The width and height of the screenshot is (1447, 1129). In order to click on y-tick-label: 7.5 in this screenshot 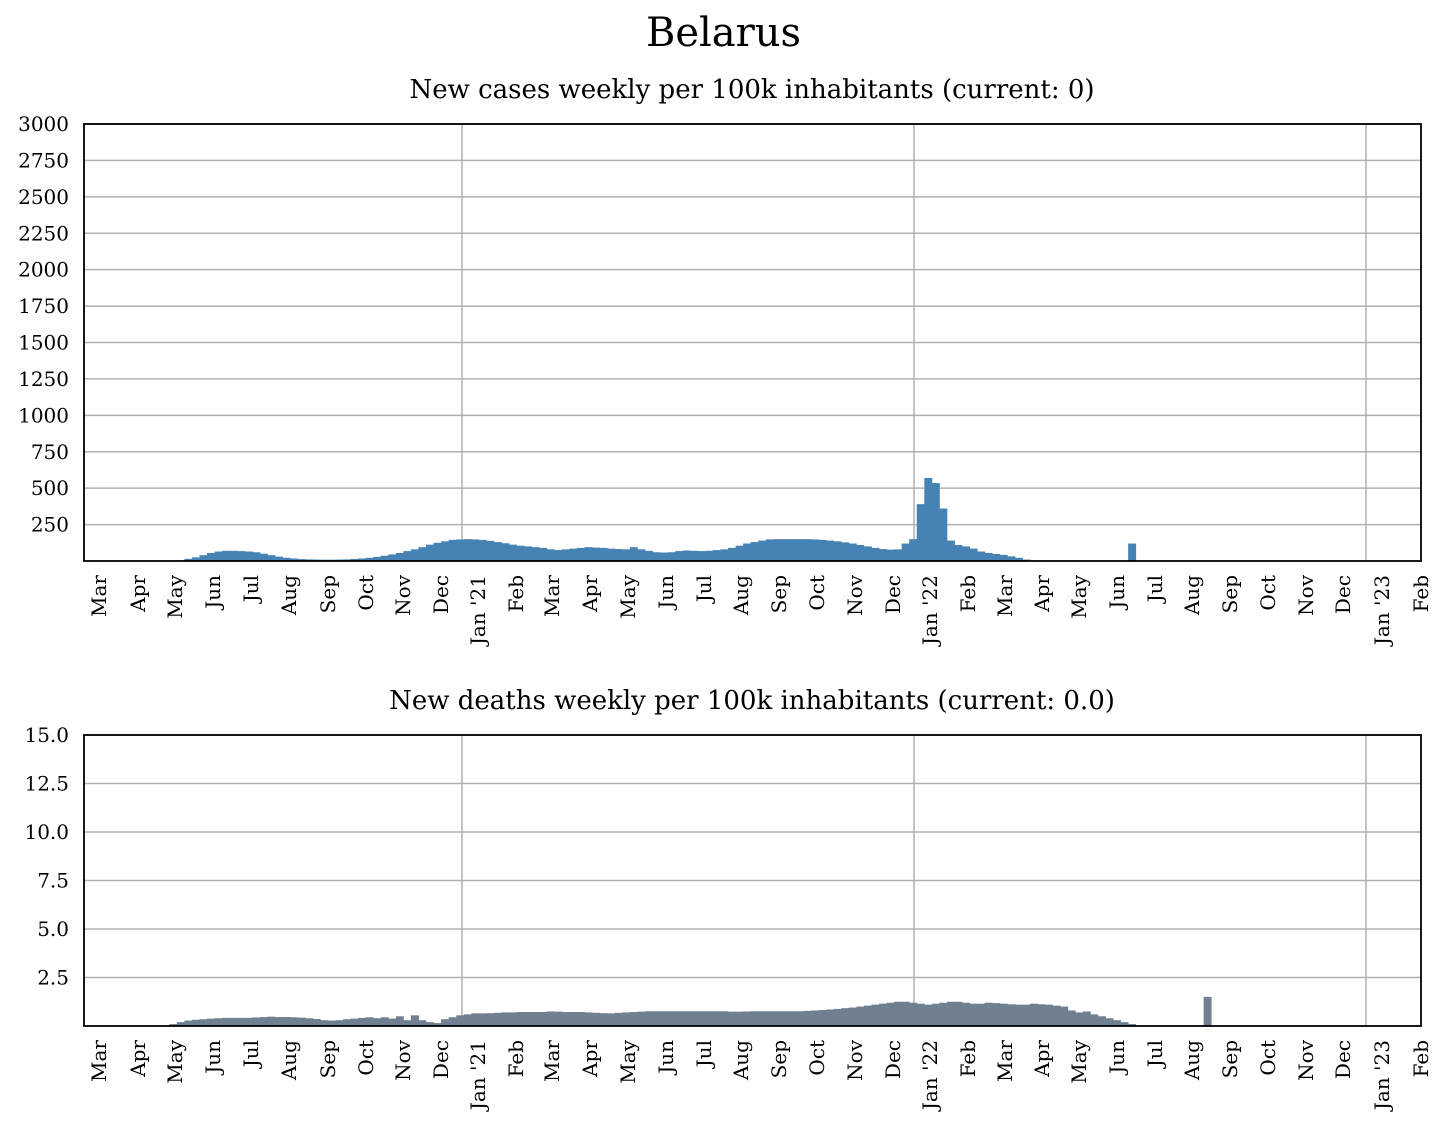, I will do `click(53, 881)`.